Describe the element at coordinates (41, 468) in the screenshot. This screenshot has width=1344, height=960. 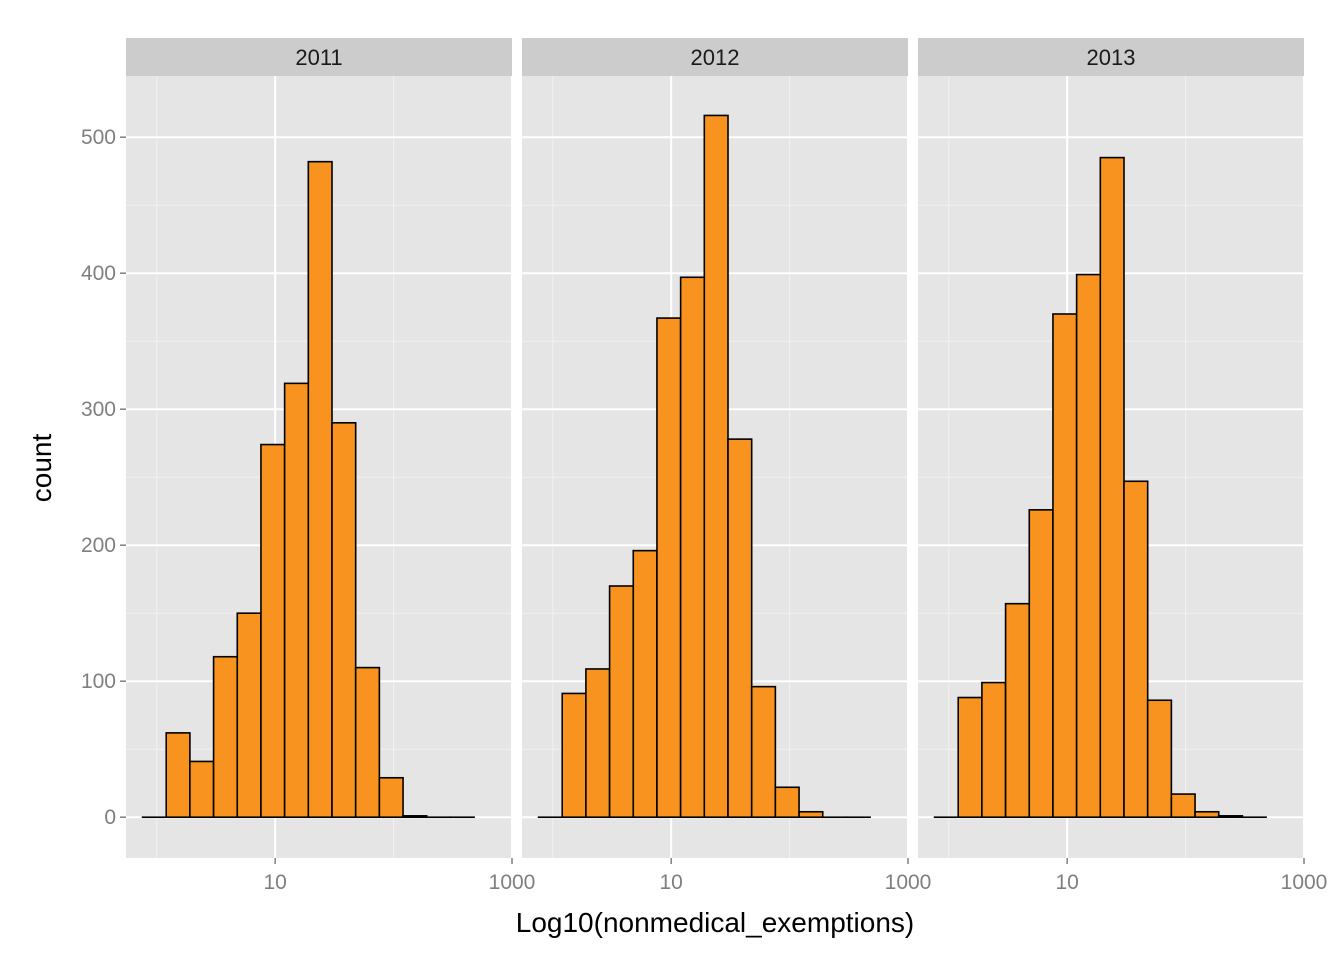
I see `y-axis-title: count` at that location.